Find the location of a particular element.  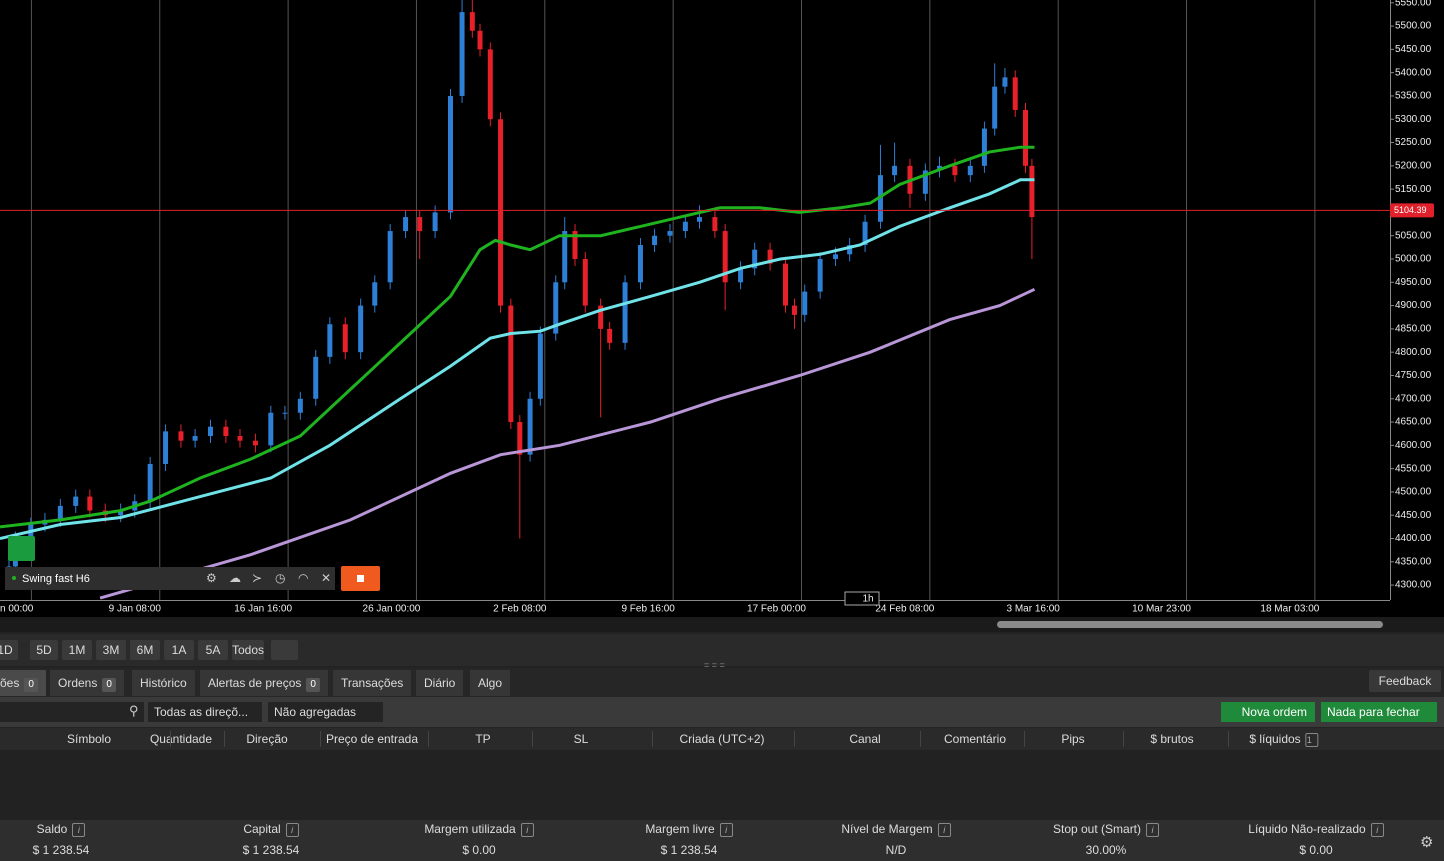

y-tick-label: 5250.00 is located at coordinates (1413, 142).